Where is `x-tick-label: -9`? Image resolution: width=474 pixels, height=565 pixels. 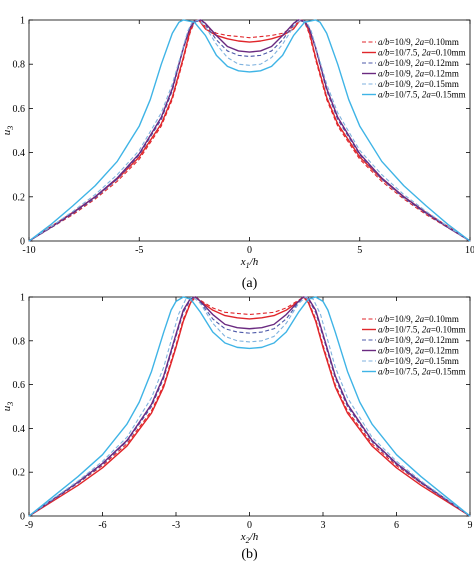
x-tick-label: -9 is located at coordinates (29, 525).